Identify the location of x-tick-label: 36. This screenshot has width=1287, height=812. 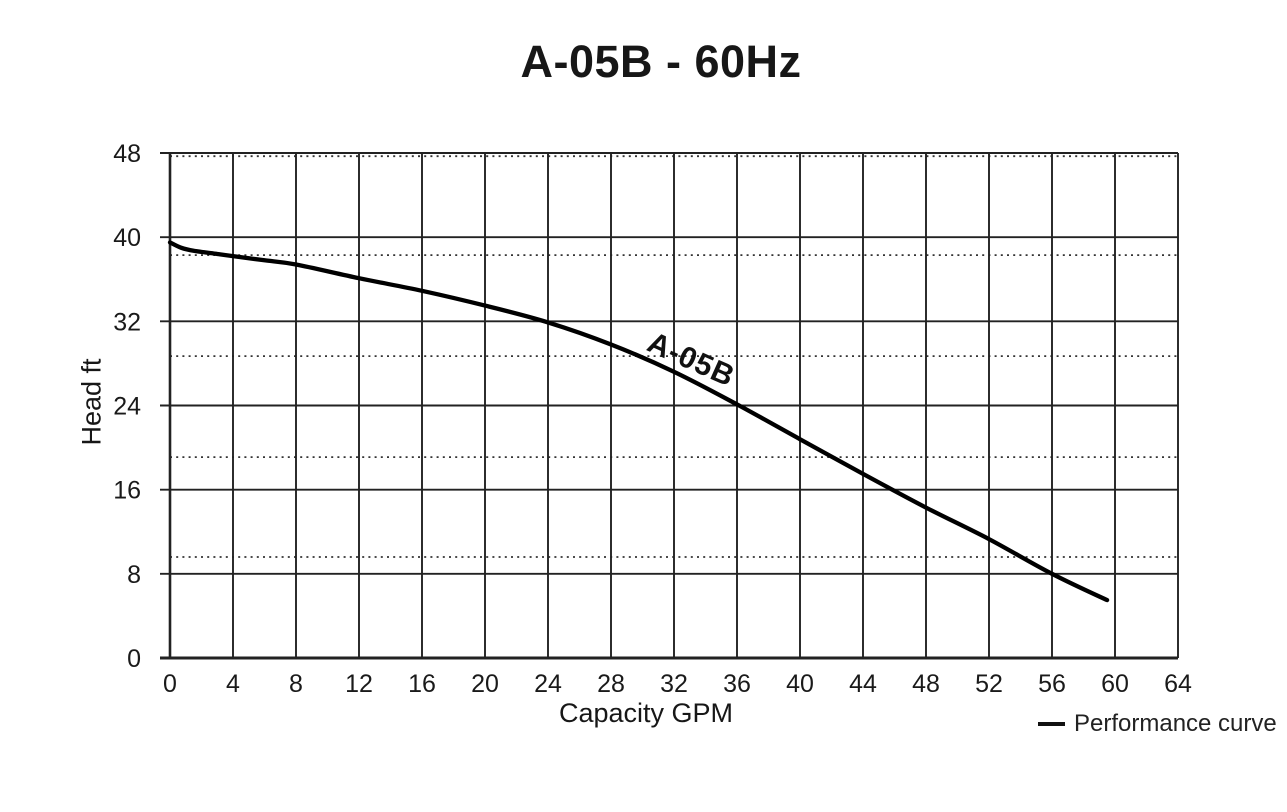
(737, 684).